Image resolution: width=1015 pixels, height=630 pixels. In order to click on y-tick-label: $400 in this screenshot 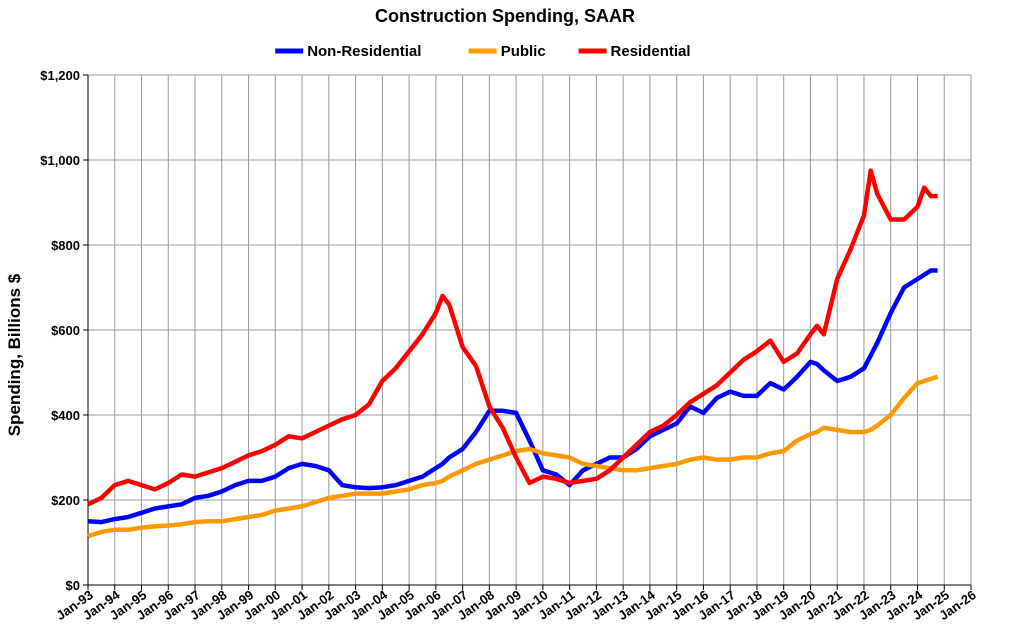, I will do `click(65, 415)`.